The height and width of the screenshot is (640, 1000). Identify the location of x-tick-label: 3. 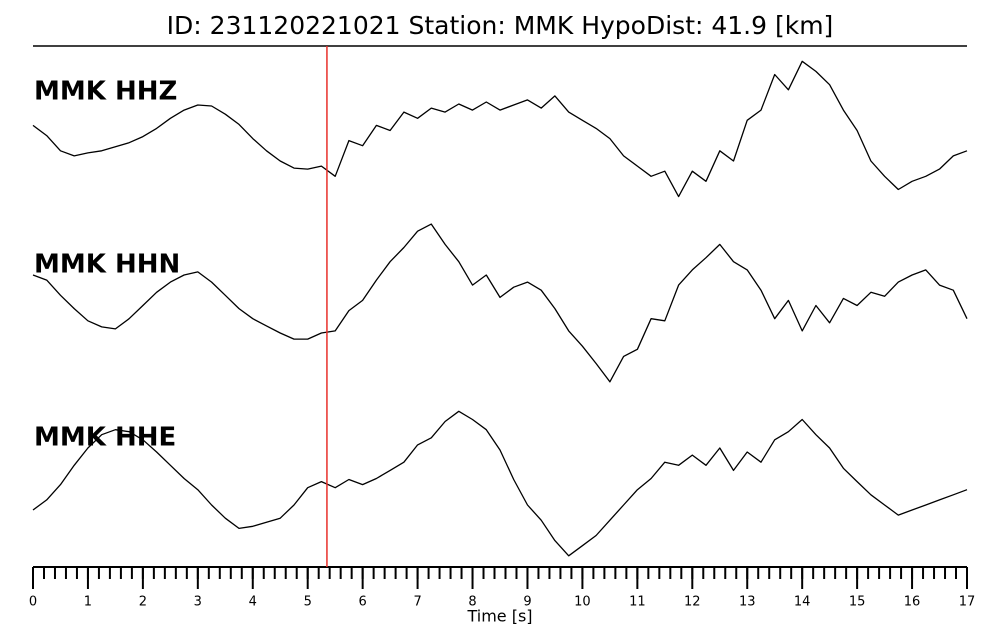
(198, 602).